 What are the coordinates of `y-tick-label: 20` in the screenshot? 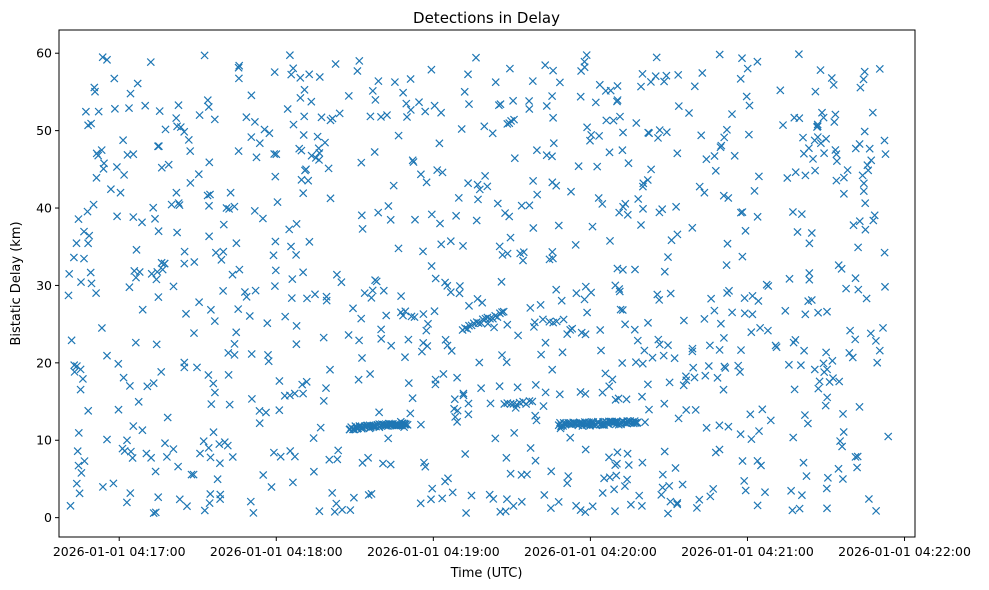 It's located at (44, 362).